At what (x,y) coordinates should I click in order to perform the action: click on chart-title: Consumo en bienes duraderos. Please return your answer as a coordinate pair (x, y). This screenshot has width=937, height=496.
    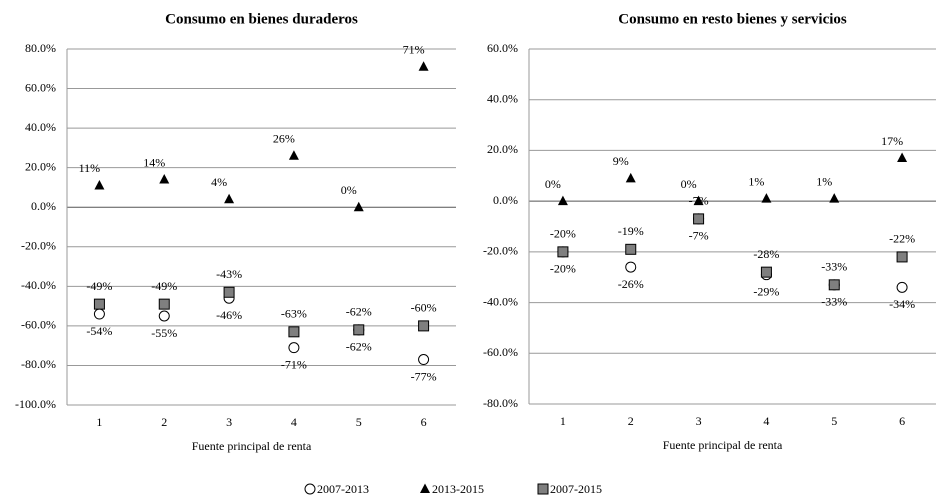
    Looking at the image, I should click on (261, 19).